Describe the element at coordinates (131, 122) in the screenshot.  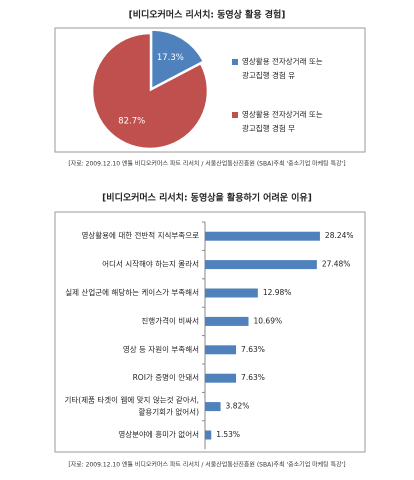
I see `value-label: 82.7%` at that location.